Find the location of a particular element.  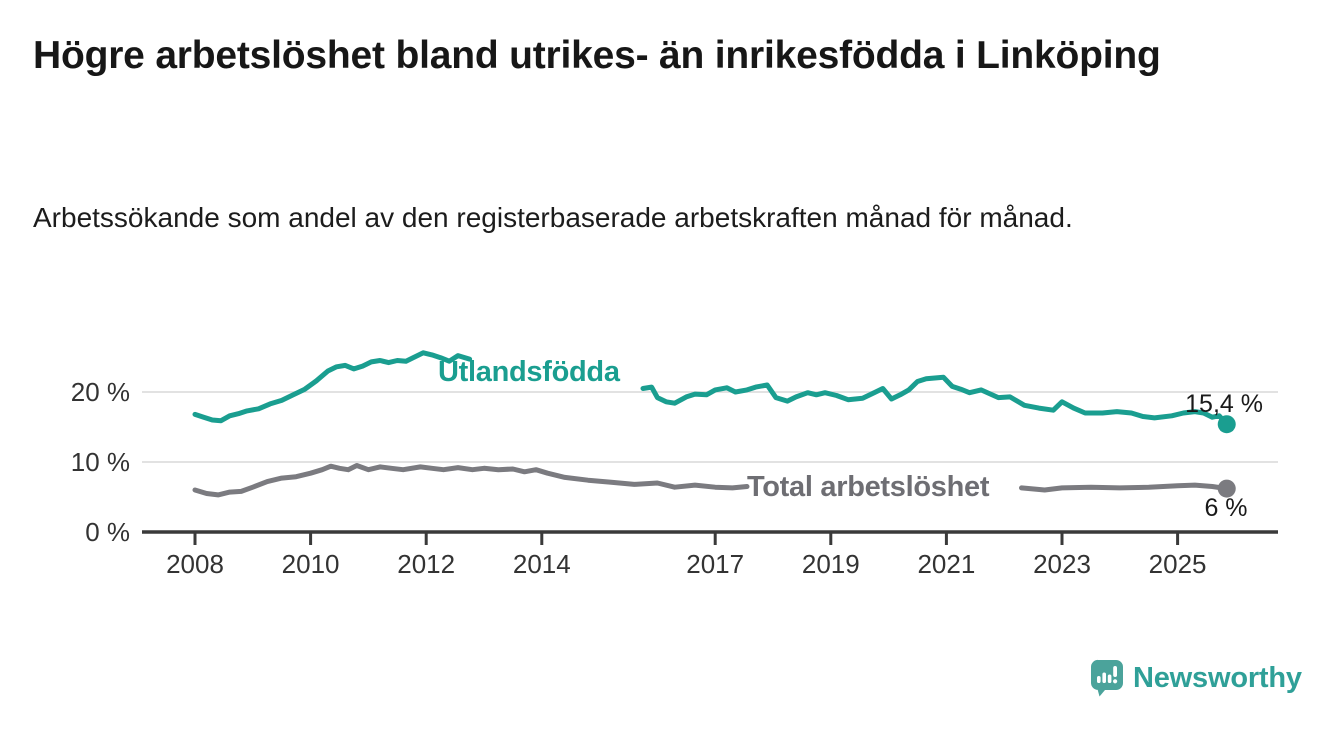

gridlines is located at coordinates (710, 427).